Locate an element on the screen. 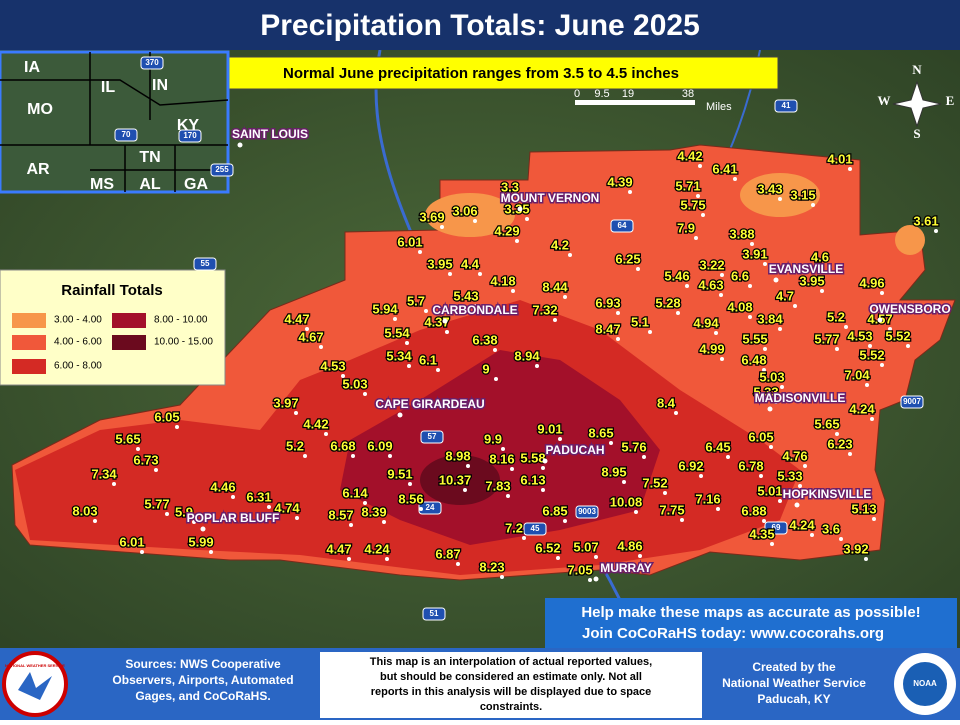 The height and width of the screenshot is (725, 960). station-value: 5.52 is located at coordinates (871, 354).